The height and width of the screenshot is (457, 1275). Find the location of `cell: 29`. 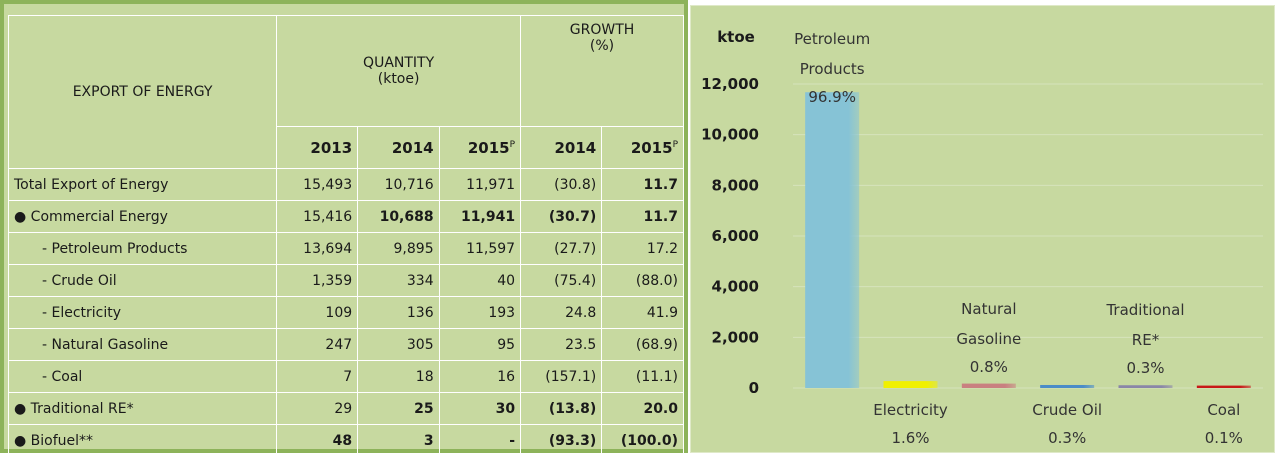

cell: 29 is located at coordinates (317, 408).